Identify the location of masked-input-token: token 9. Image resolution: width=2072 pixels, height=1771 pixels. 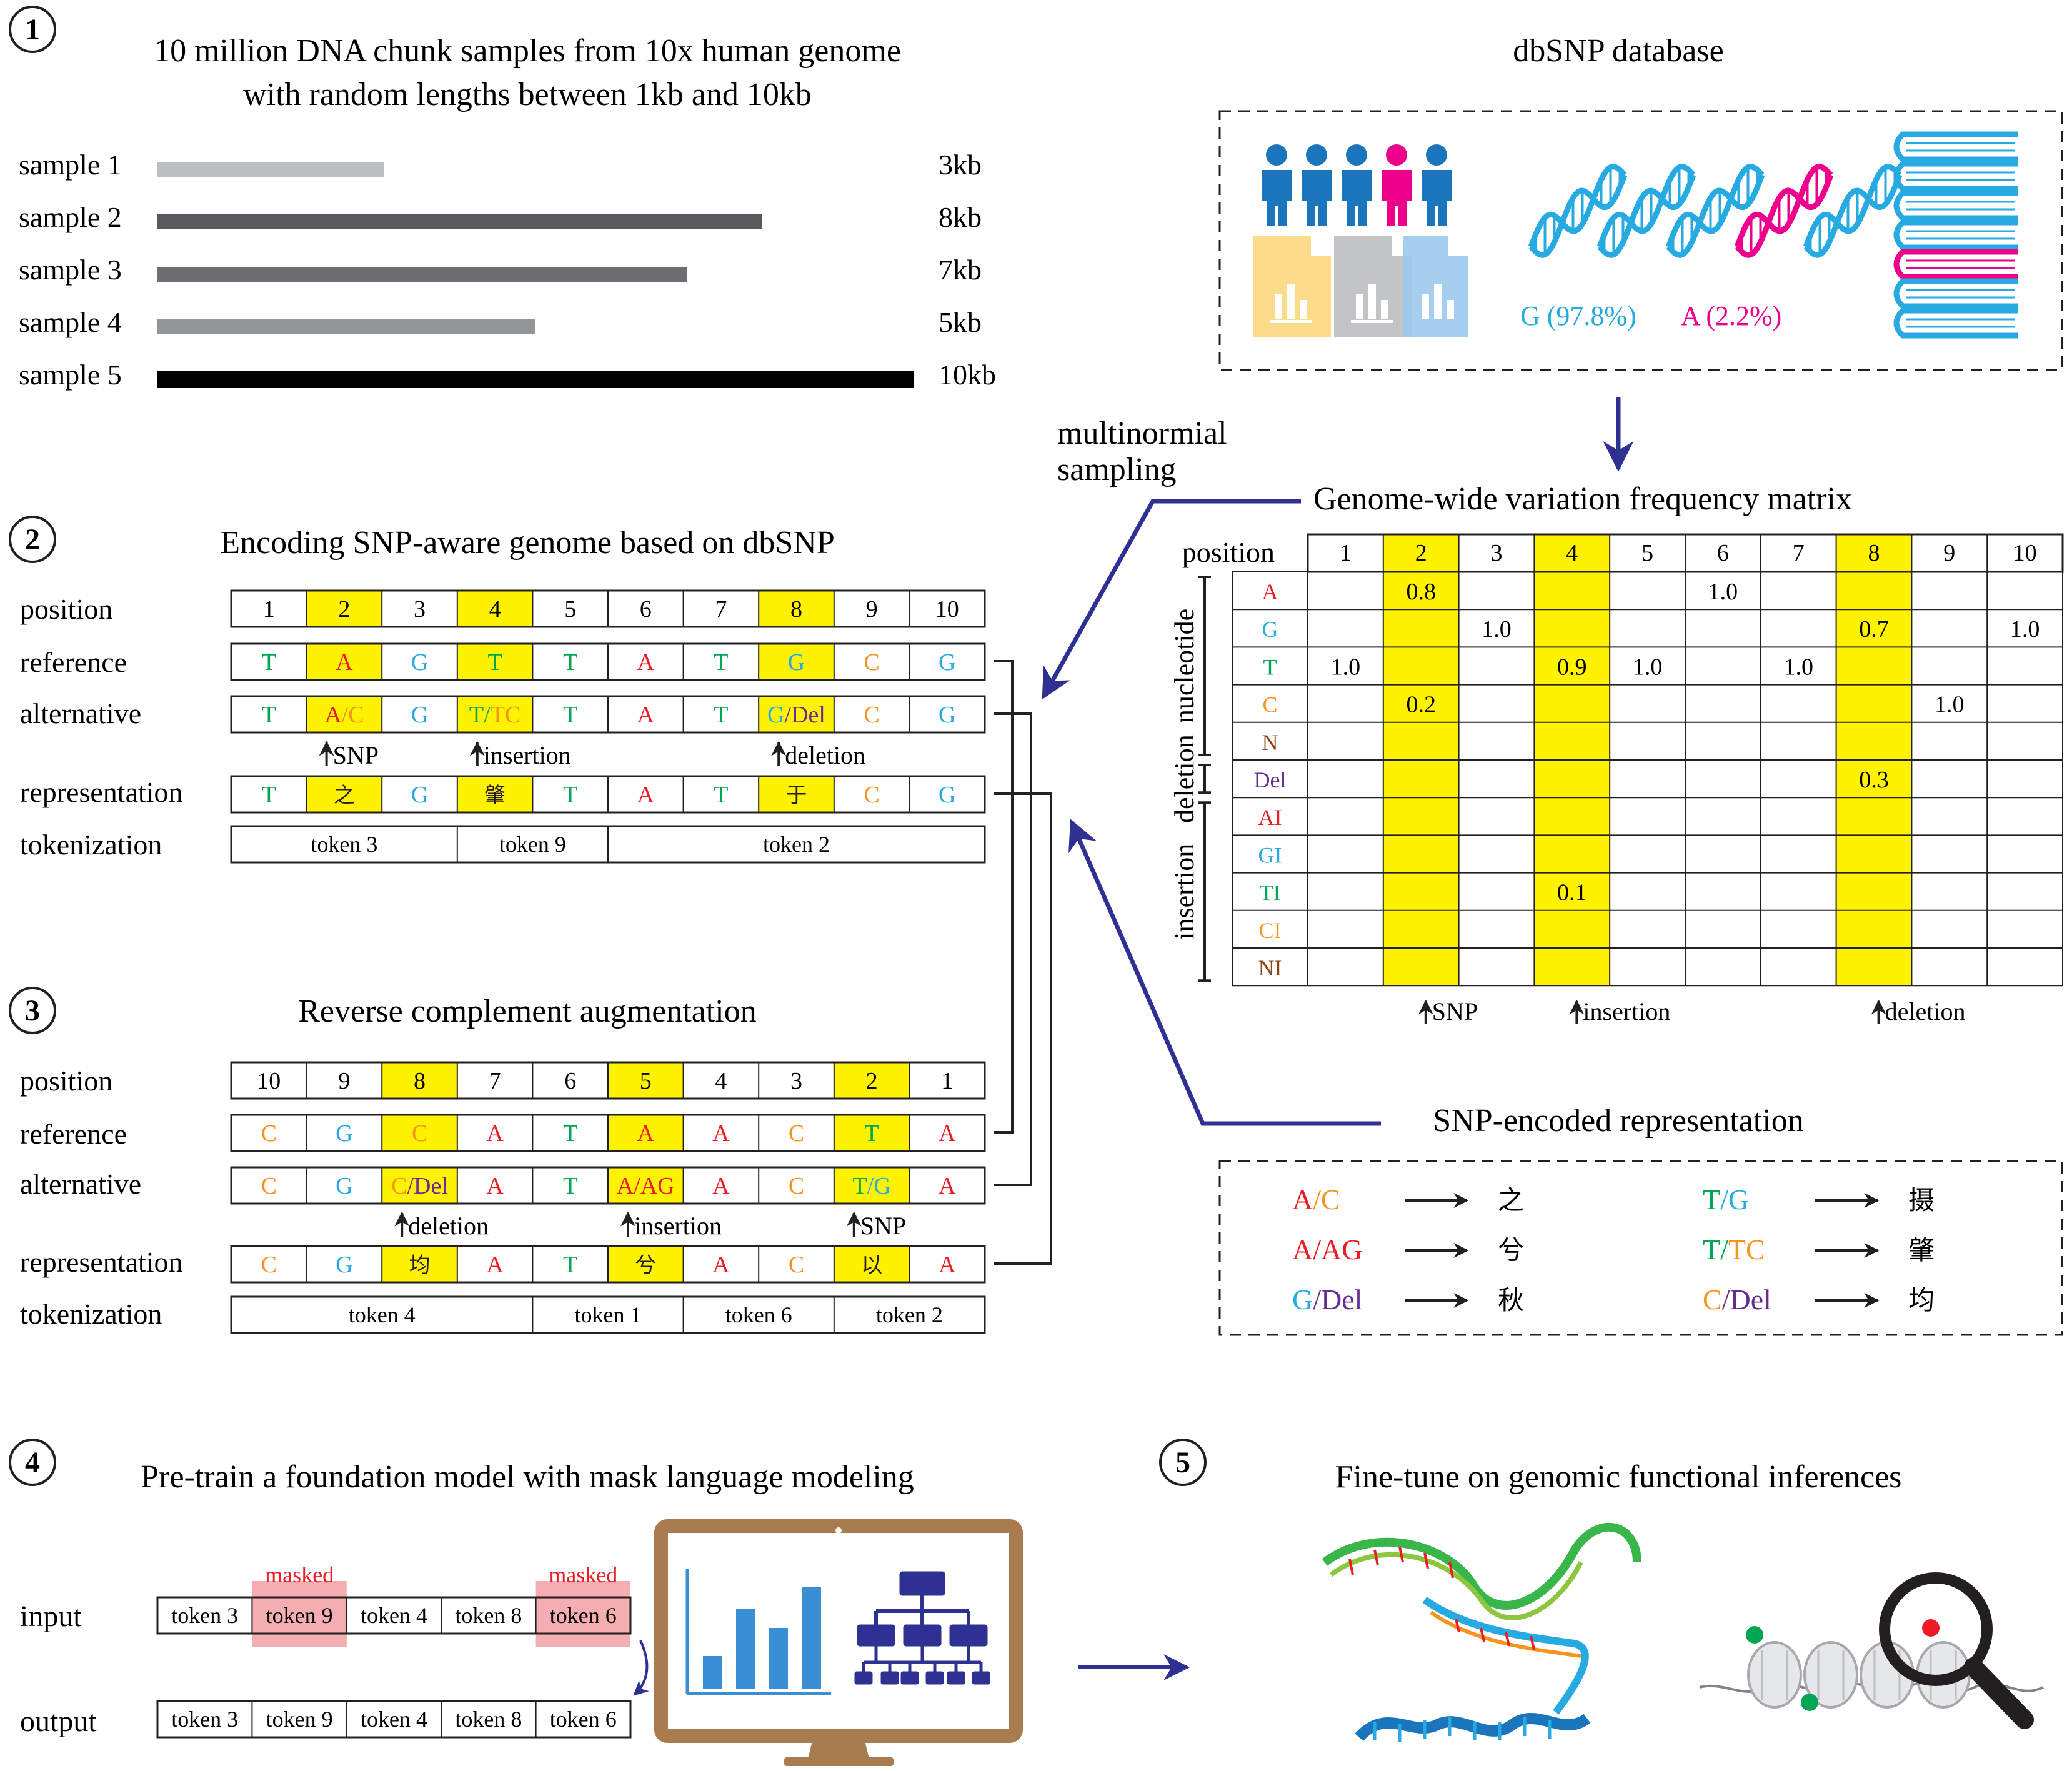
(299, 1615).